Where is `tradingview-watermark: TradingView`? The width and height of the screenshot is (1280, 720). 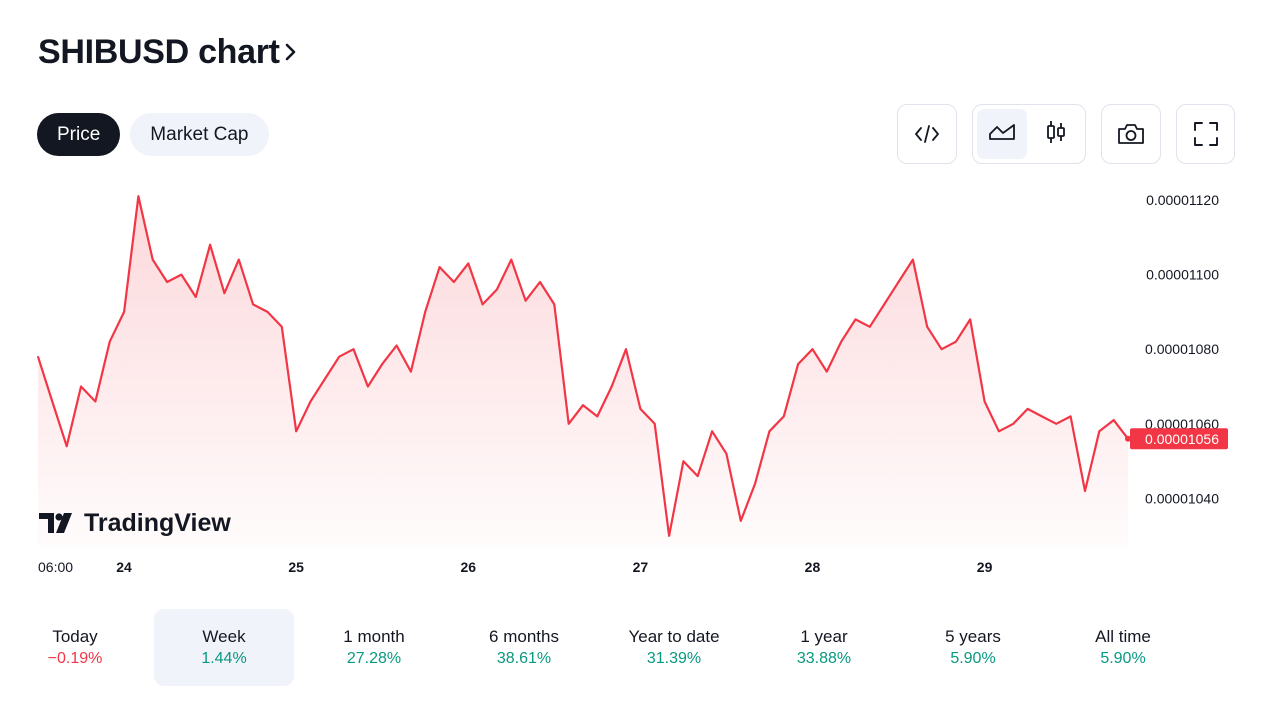
tradingview-watermark: TradingView is located at coordinates (135, 523).